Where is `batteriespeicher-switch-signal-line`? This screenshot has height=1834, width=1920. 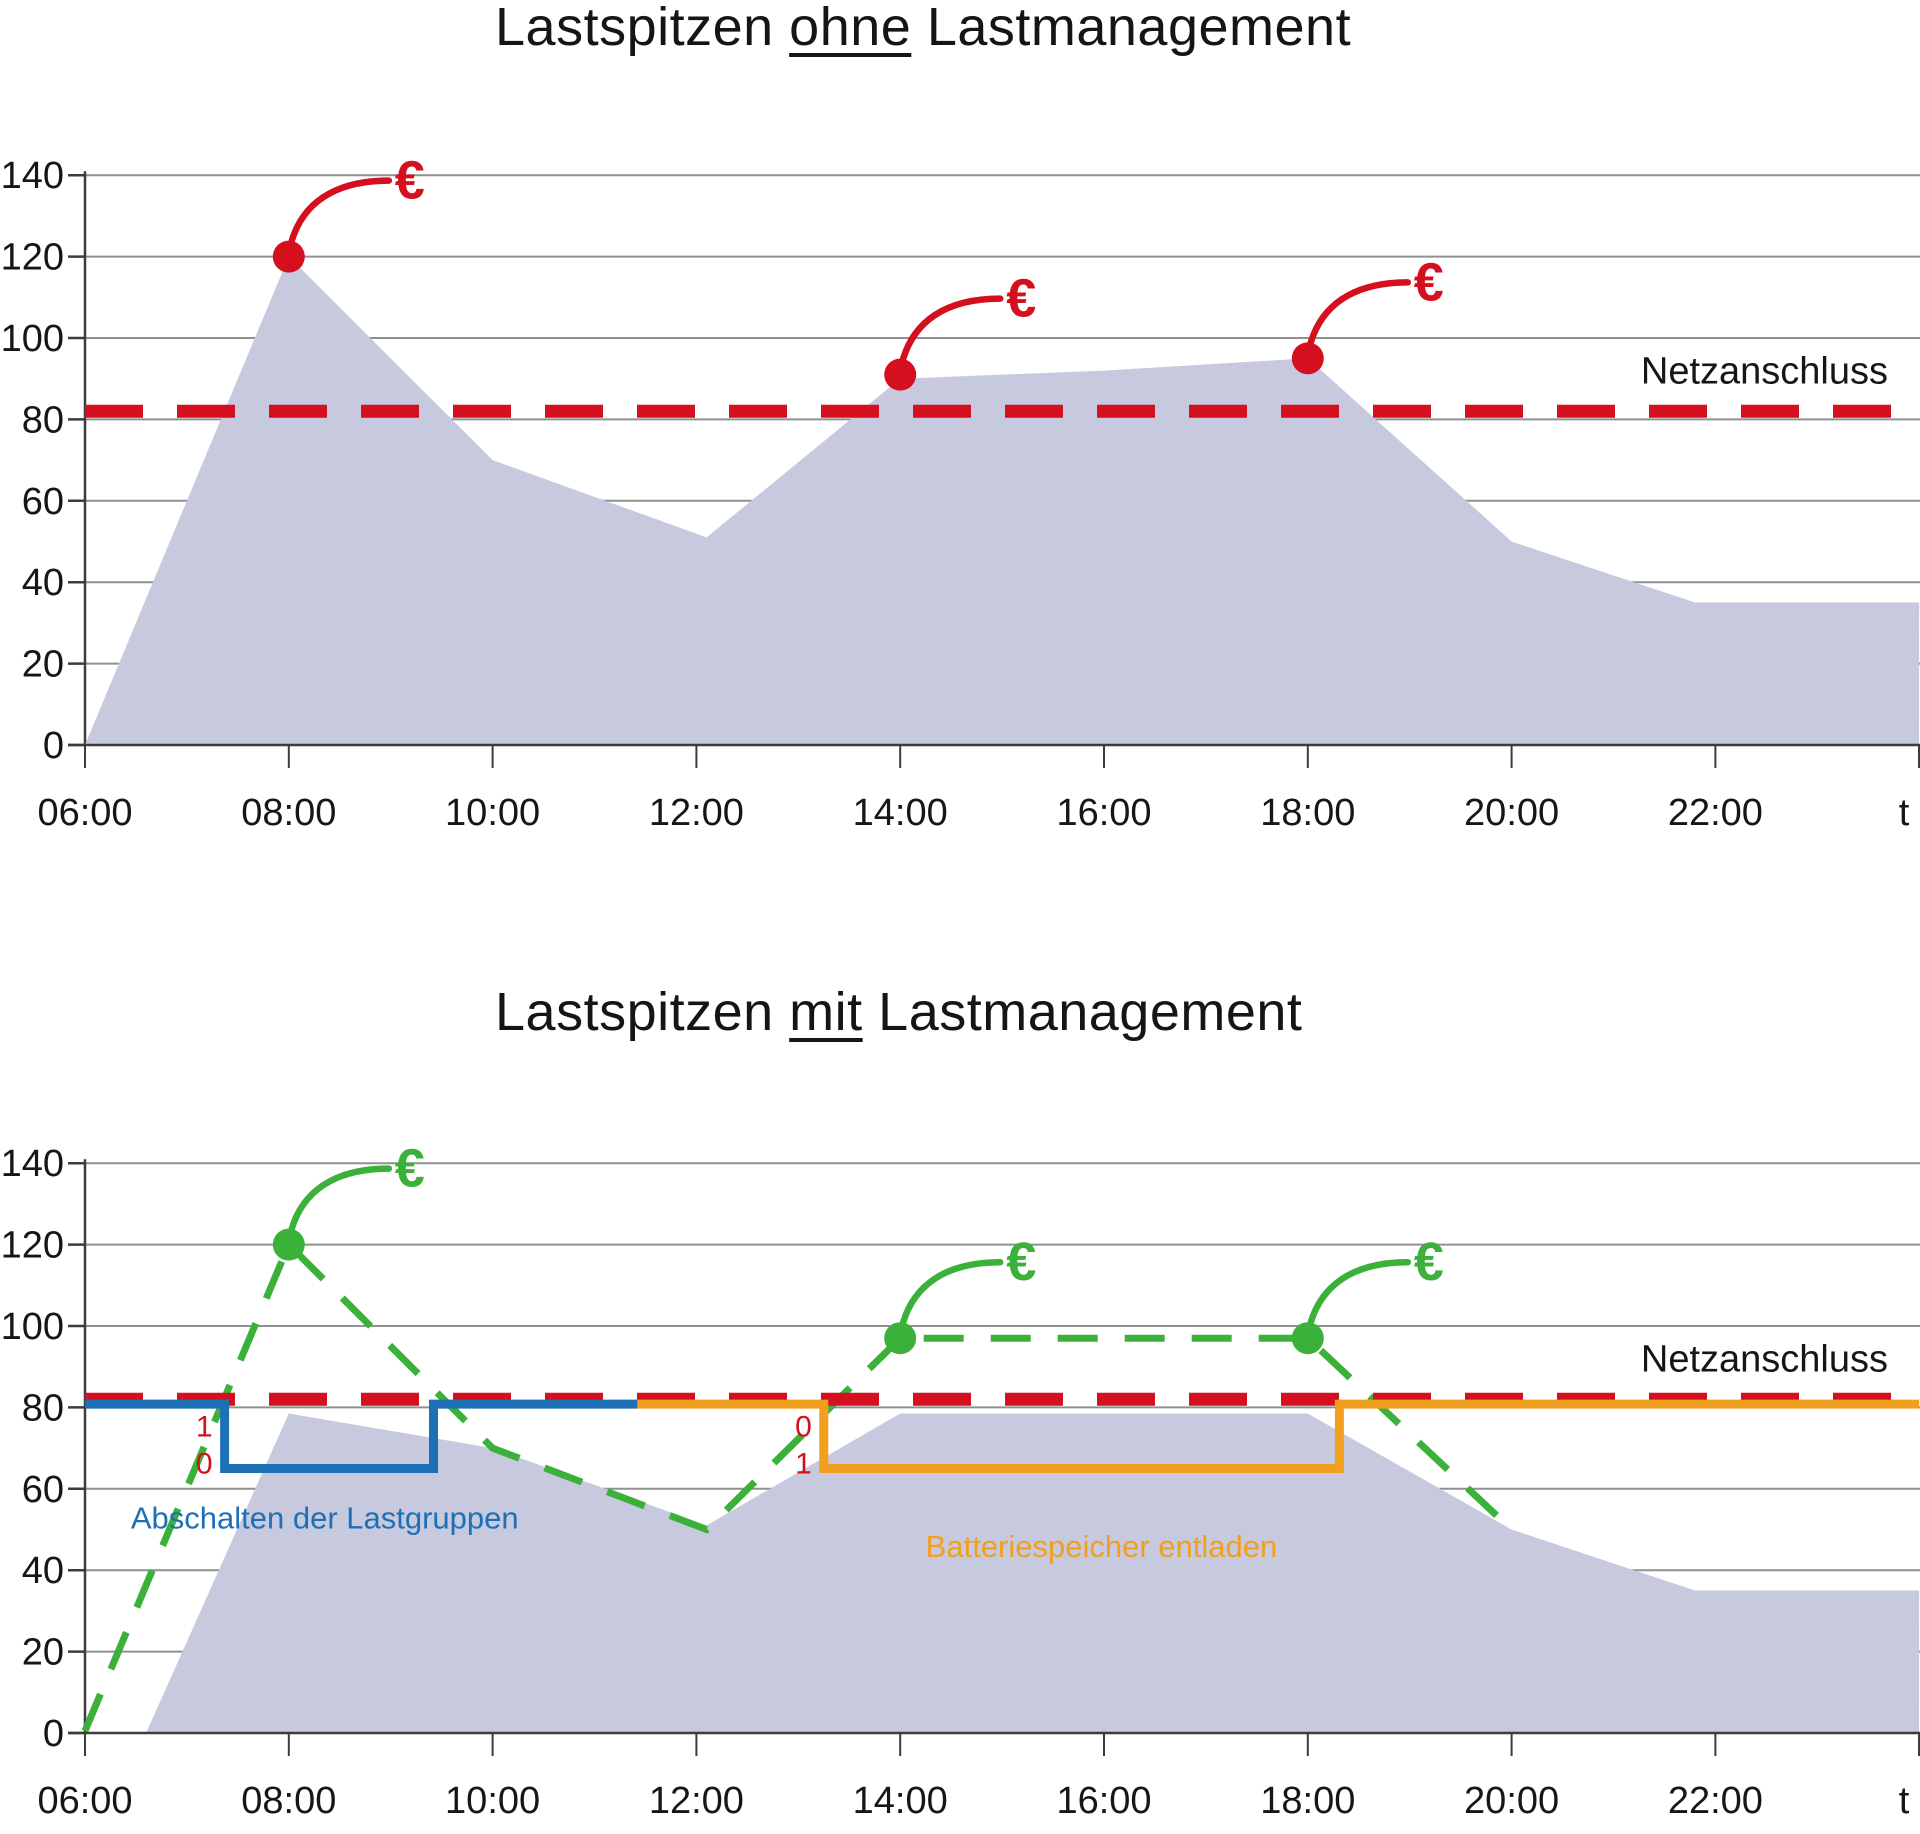
batteriespeicher-switch-signal-line is located at coordinates (1278, 1436).